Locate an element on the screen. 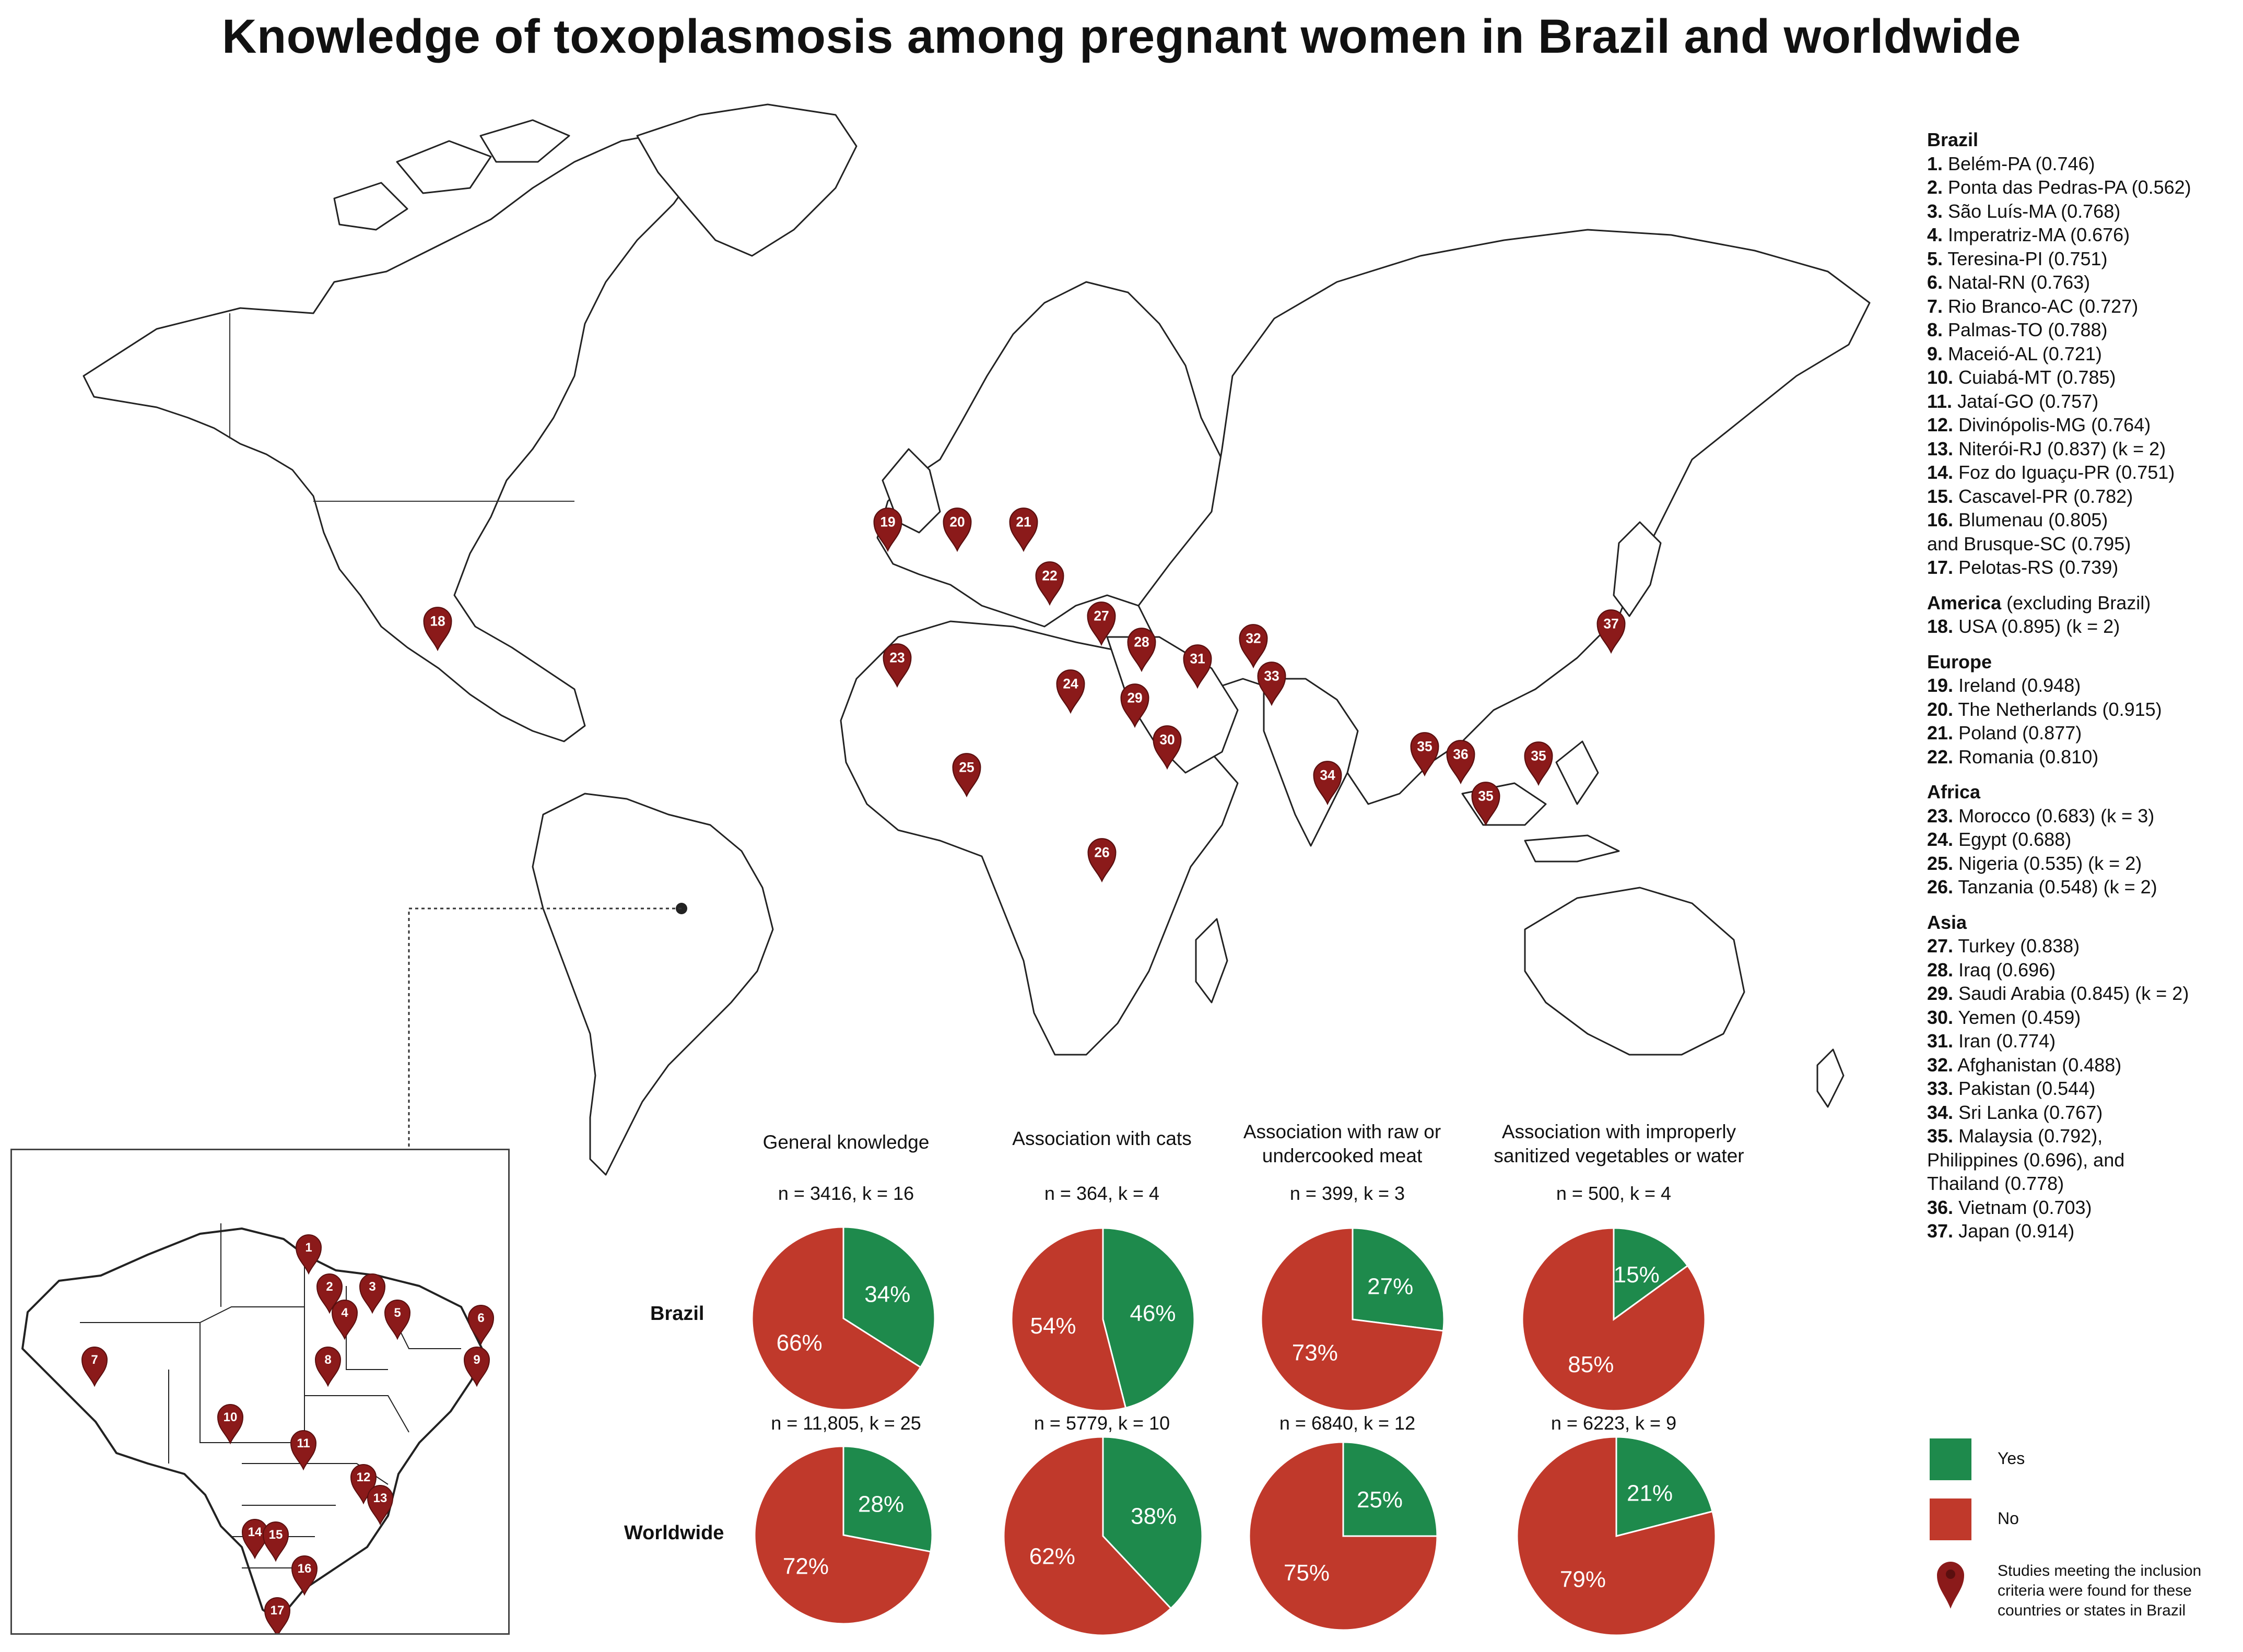  pin-number: 15 is located at coordinates (276, 1535).